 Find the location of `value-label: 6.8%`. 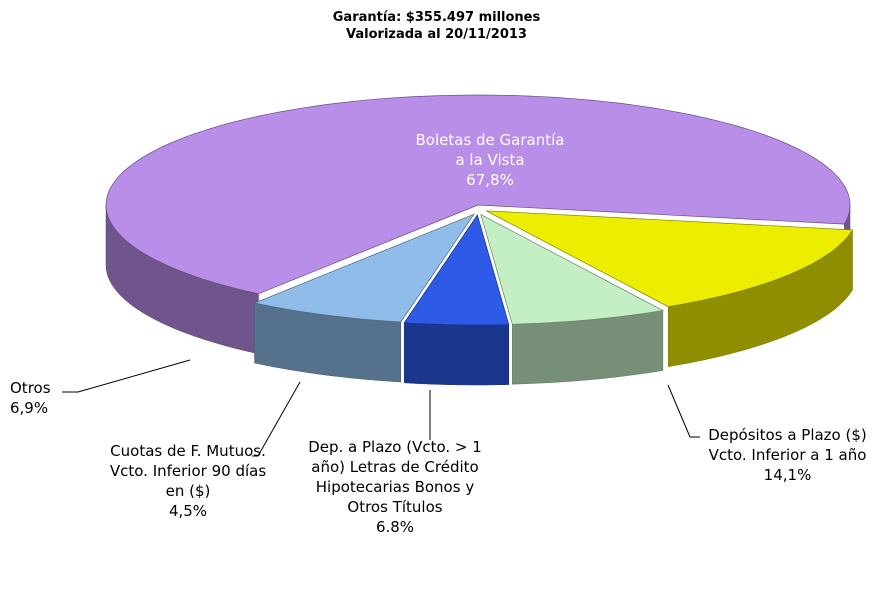

value-label: 6.8% is located at coordinates (395, 527).